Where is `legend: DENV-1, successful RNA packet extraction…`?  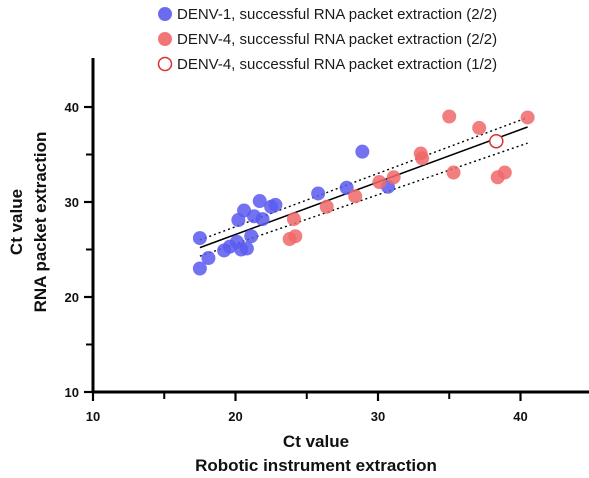 legend: DENV-1, successful RNA packet extraction… is located at coordinates (327, 39).